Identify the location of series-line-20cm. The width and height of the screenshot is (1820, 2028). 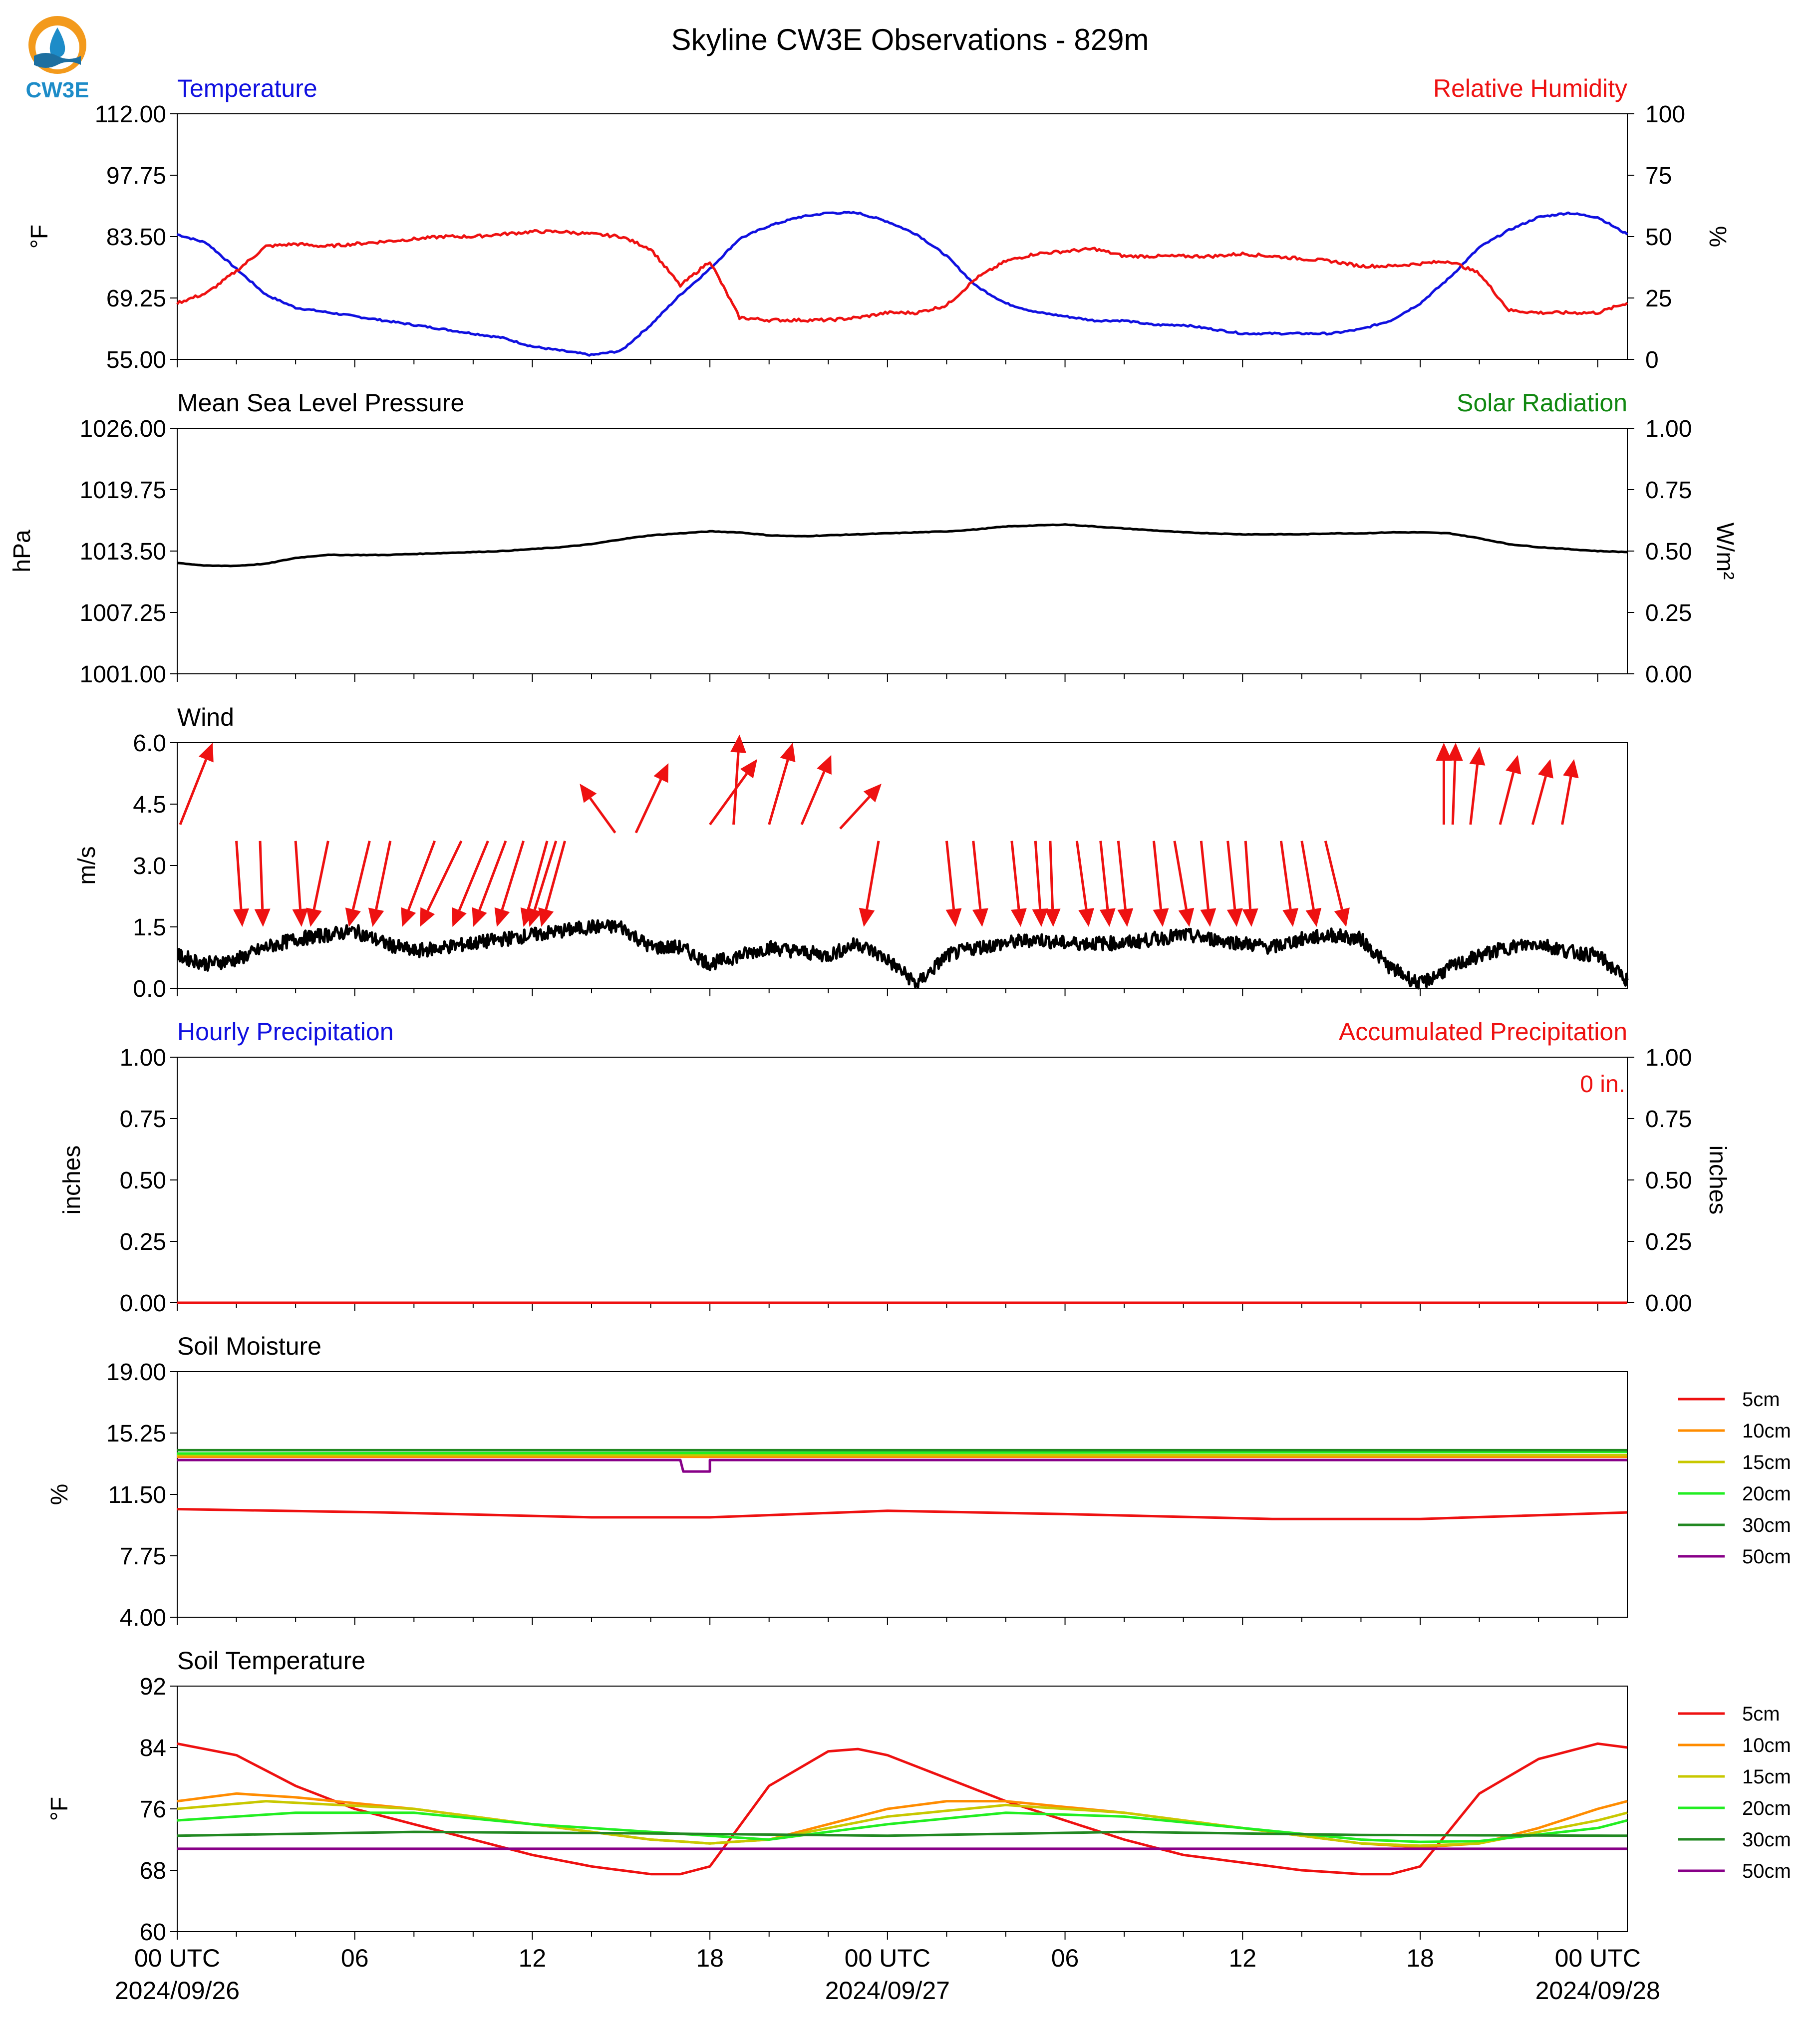
(902, 1452).